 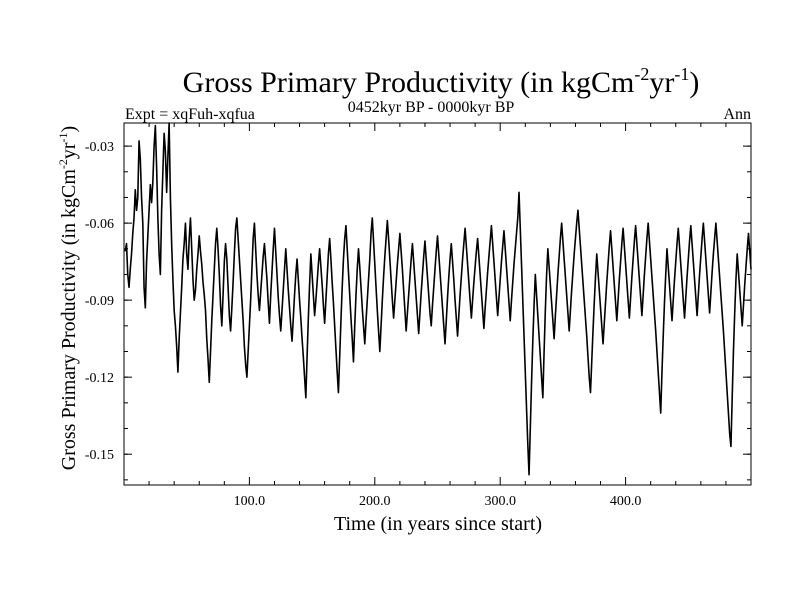 What do you see at coordinates (99, 455) in the screenshot?
I see `y-tick-label: -0.15` at bounding box center [99, 455].